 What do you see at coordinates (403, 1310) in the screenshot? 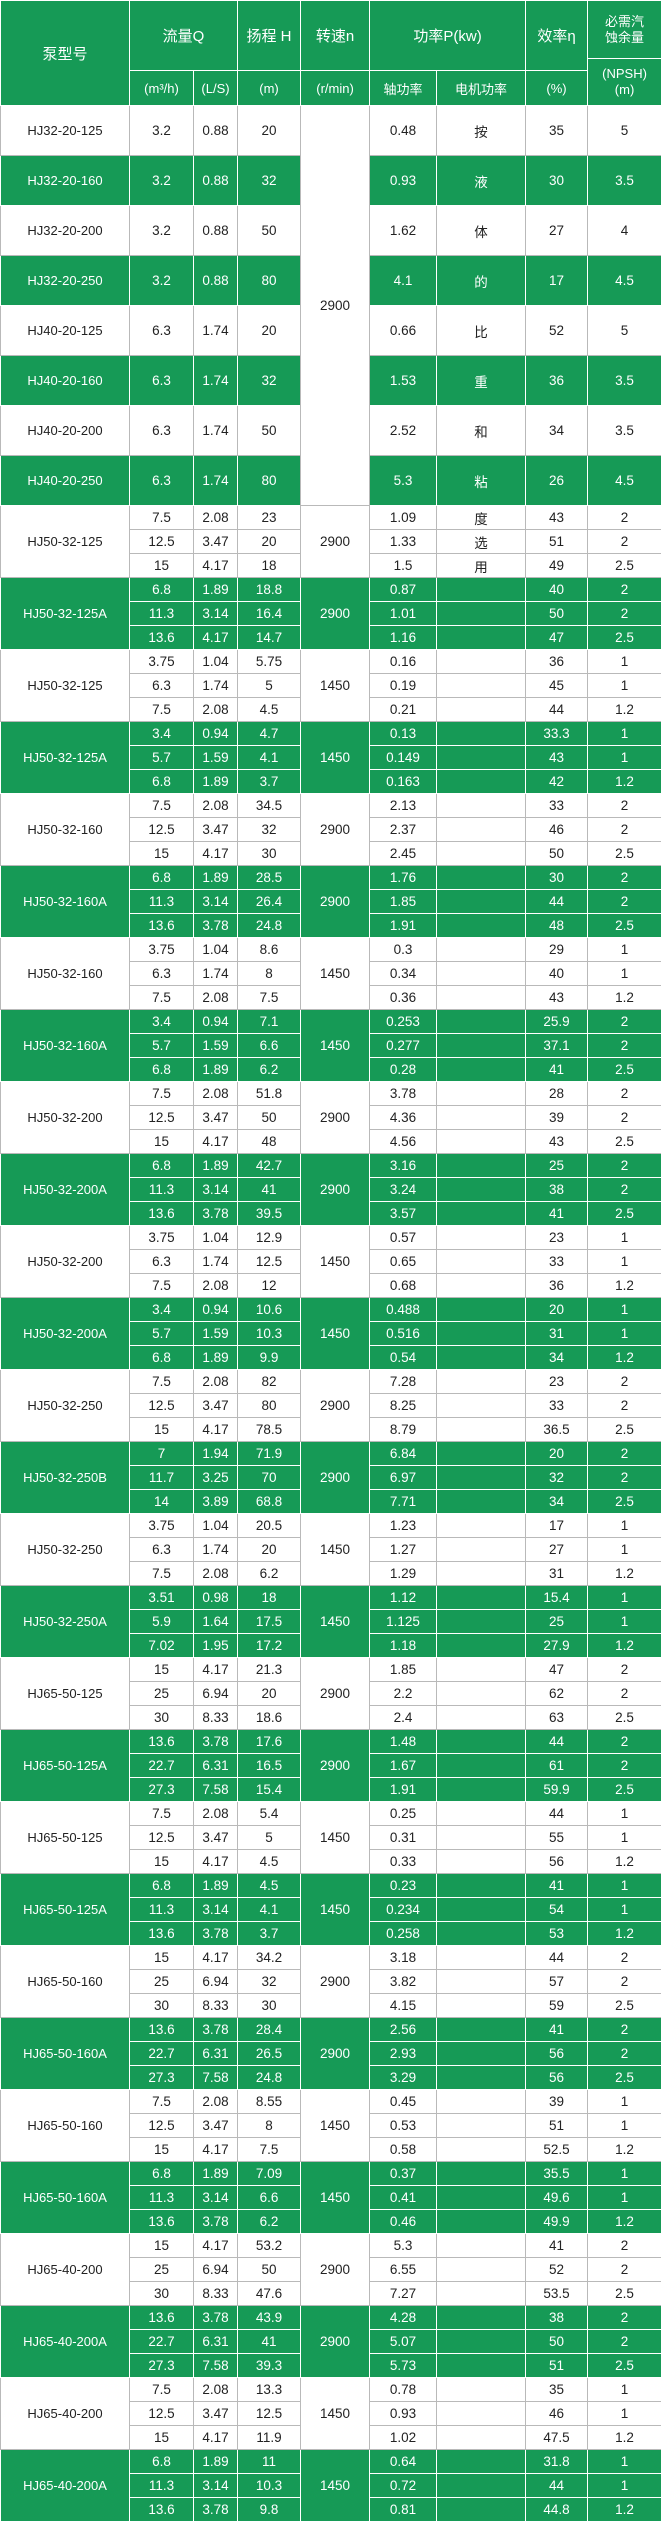
I see `shaft-power-cell: 0.488` at bounding box center [403, 1310].